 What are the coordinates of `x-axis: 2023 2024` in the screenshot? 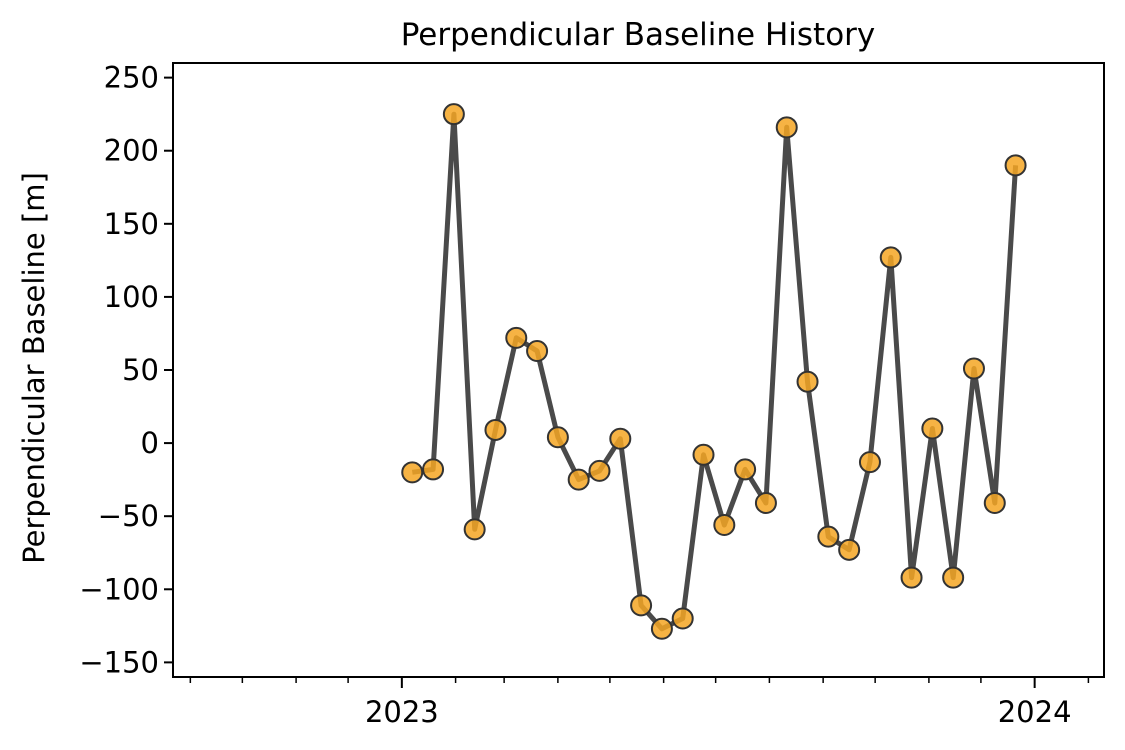 It's located at (639, 703).